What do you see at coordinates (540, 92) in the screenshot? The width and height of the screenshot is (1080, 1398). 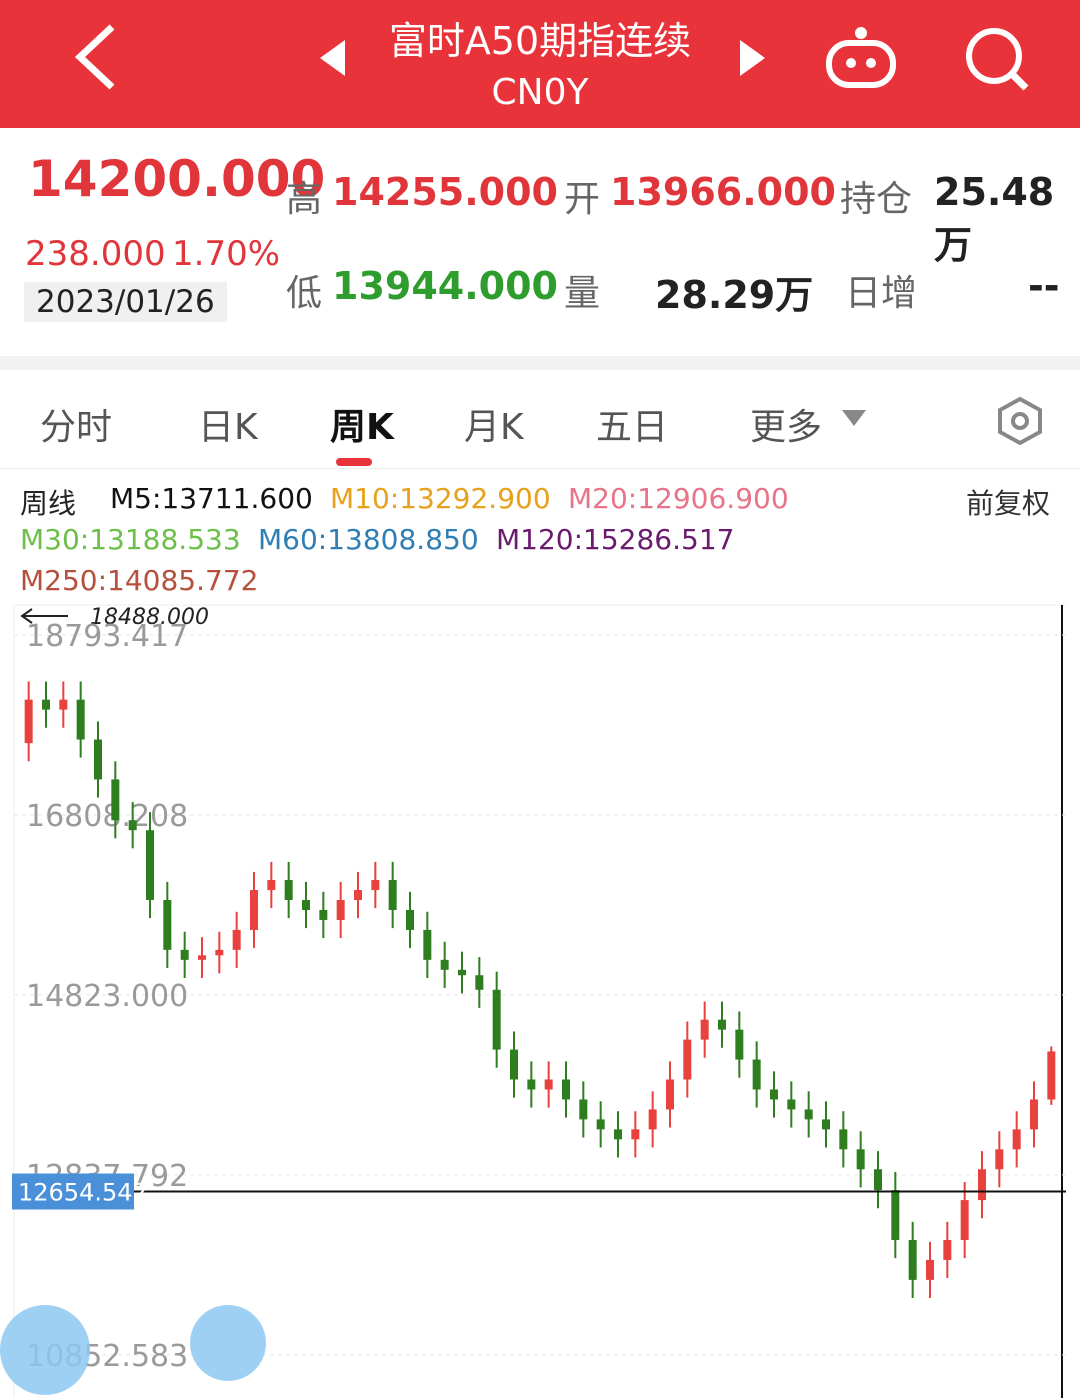 I see `subtitle: CN0Y` at bounding box center [540, 92].